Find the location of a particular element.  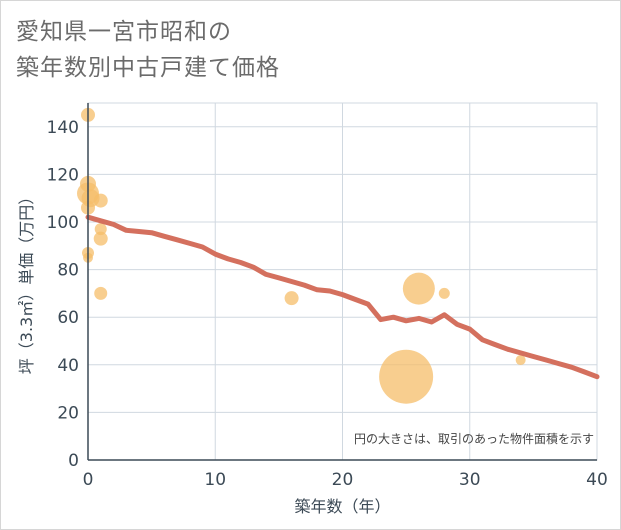

y-tick-label: 140 is located at coordinates (63, 128).